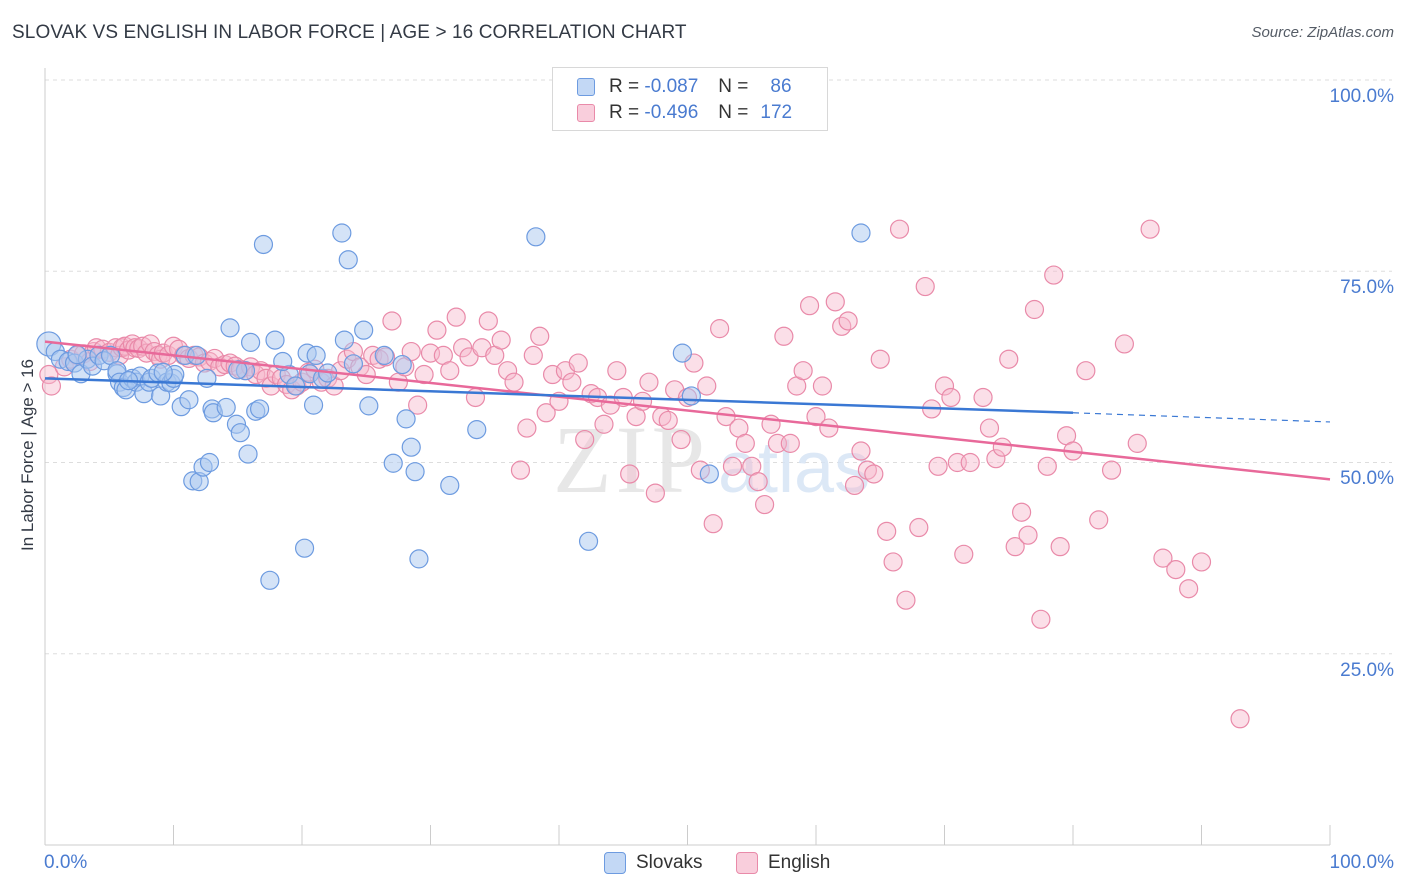 Image resolution: width=1406 pixels, height=892 pixels. Describe the element at coordinates (1201, 417) in the screenshot. I see `slovaks-trendline-extension` at that location.